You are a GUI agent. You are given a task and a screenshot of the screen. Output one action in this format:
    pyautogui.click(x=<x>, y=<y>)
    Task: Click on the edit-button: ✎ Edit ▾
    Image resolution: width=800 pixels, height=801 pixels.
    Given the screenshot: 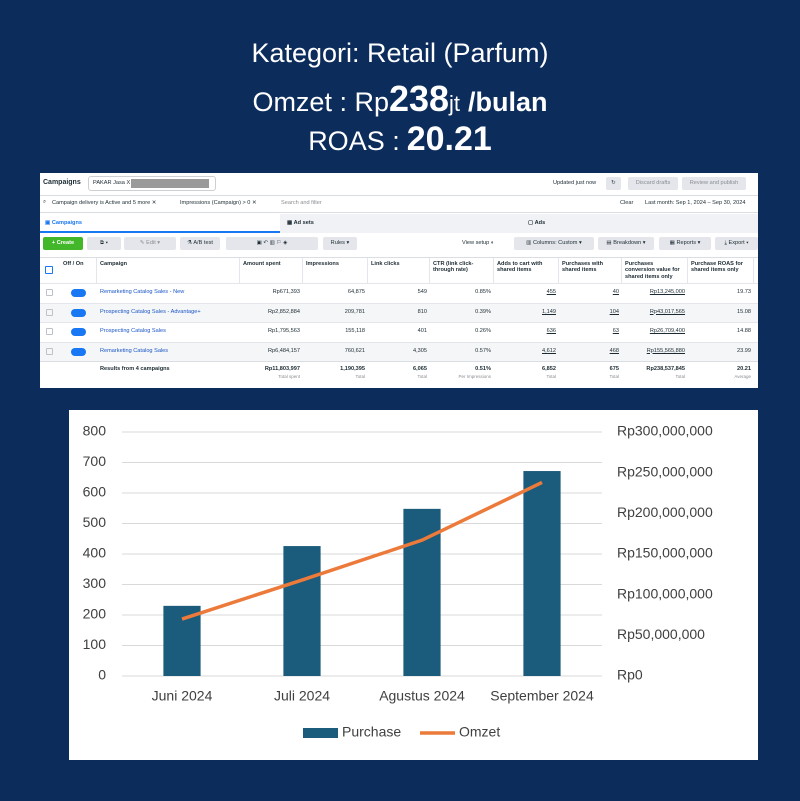 What is the action you would take?
    pyautogui.click(x=150, y=243)
    